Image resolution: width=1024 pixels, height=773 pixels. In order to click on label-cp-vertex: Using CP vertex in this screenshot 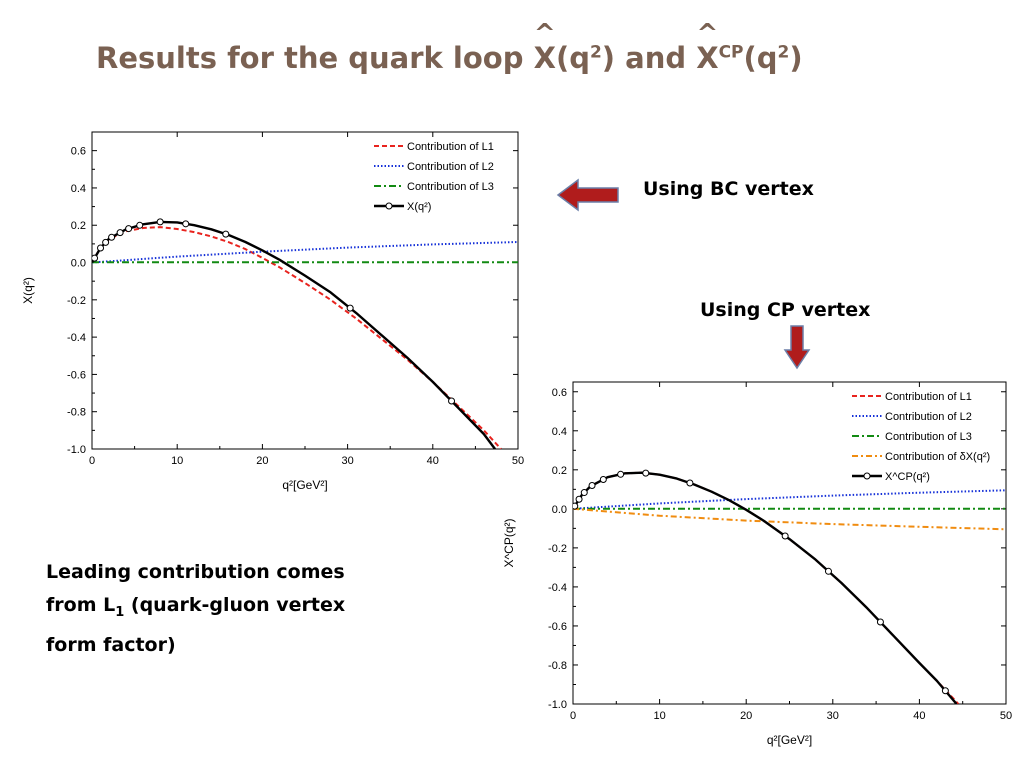, I will do `click(785, 310)`.